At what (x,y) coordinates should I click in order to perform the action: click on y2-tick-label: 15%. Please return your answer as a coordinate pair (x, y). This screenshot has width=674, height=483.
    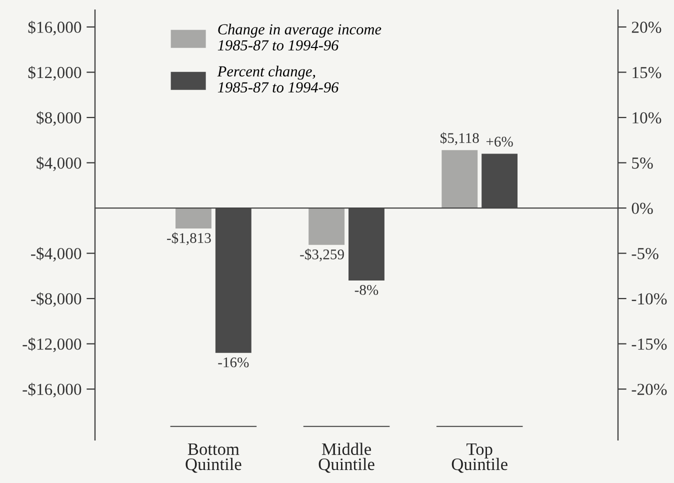
    Looking at the image, I should click on (647, 72).